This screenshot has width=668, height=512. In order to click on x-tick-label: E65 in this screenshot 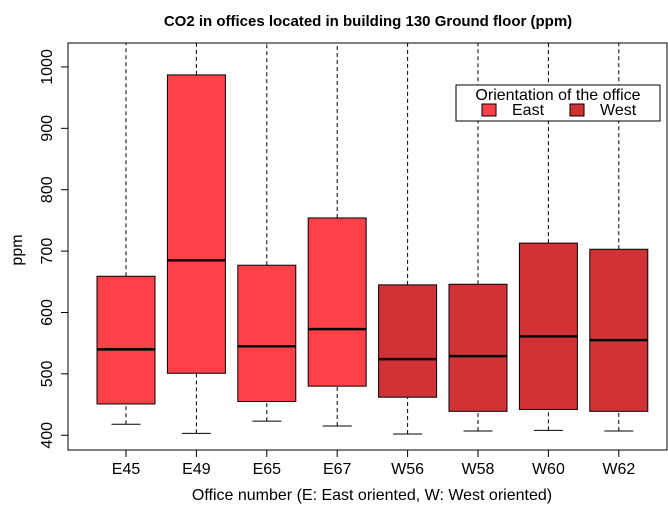, I will do `click(267, 469)`.